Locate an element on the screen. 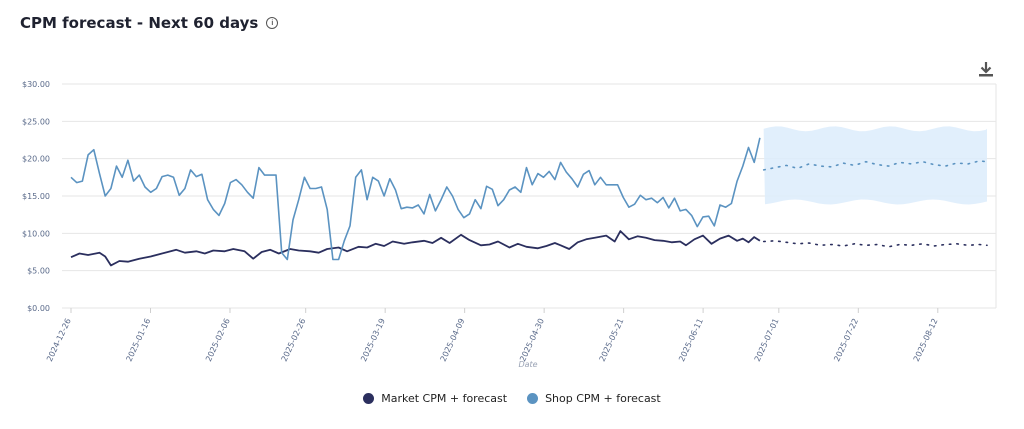 Image resolution: width=1024 pixels, height=429 pixels. legend-label-market: Market CPM + forecast is located at coordinates (444, 398).